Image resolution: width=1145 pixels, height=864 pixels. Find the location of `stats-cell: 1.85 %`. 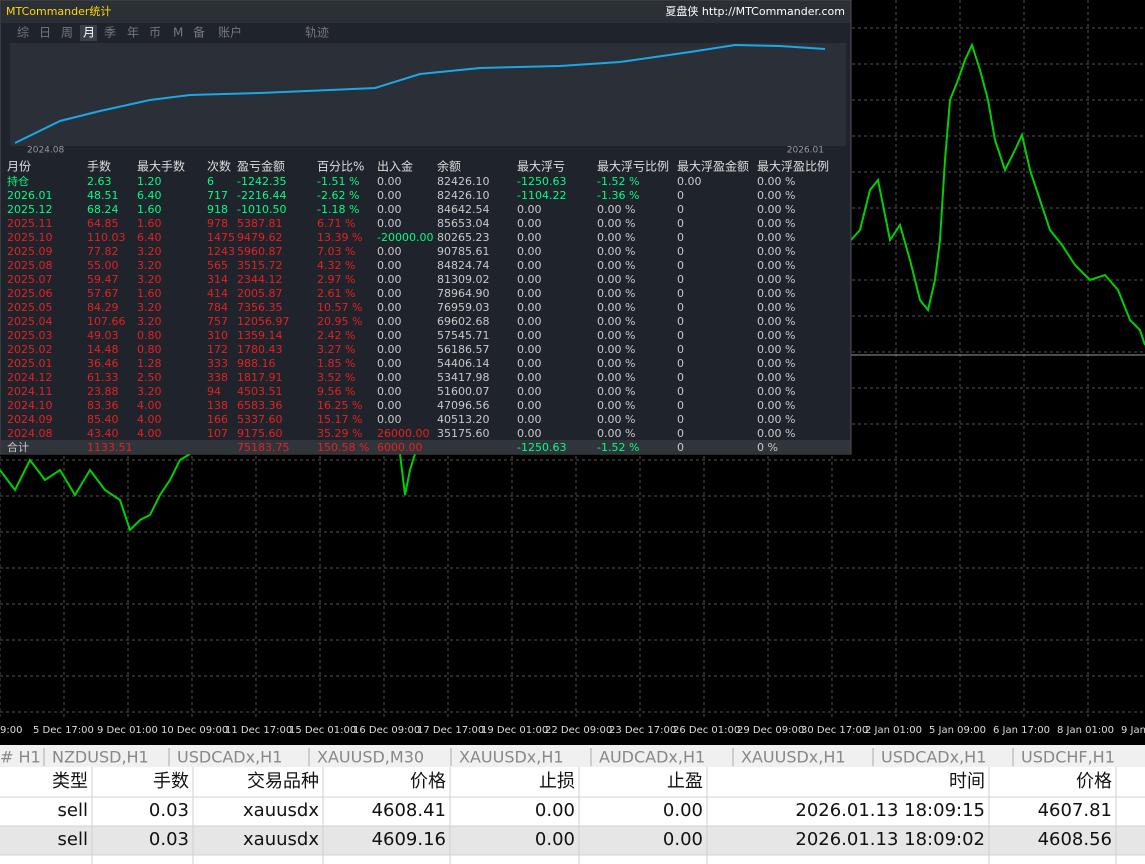

stats-cell: 1.85 % is located at coordinates (336, 363).